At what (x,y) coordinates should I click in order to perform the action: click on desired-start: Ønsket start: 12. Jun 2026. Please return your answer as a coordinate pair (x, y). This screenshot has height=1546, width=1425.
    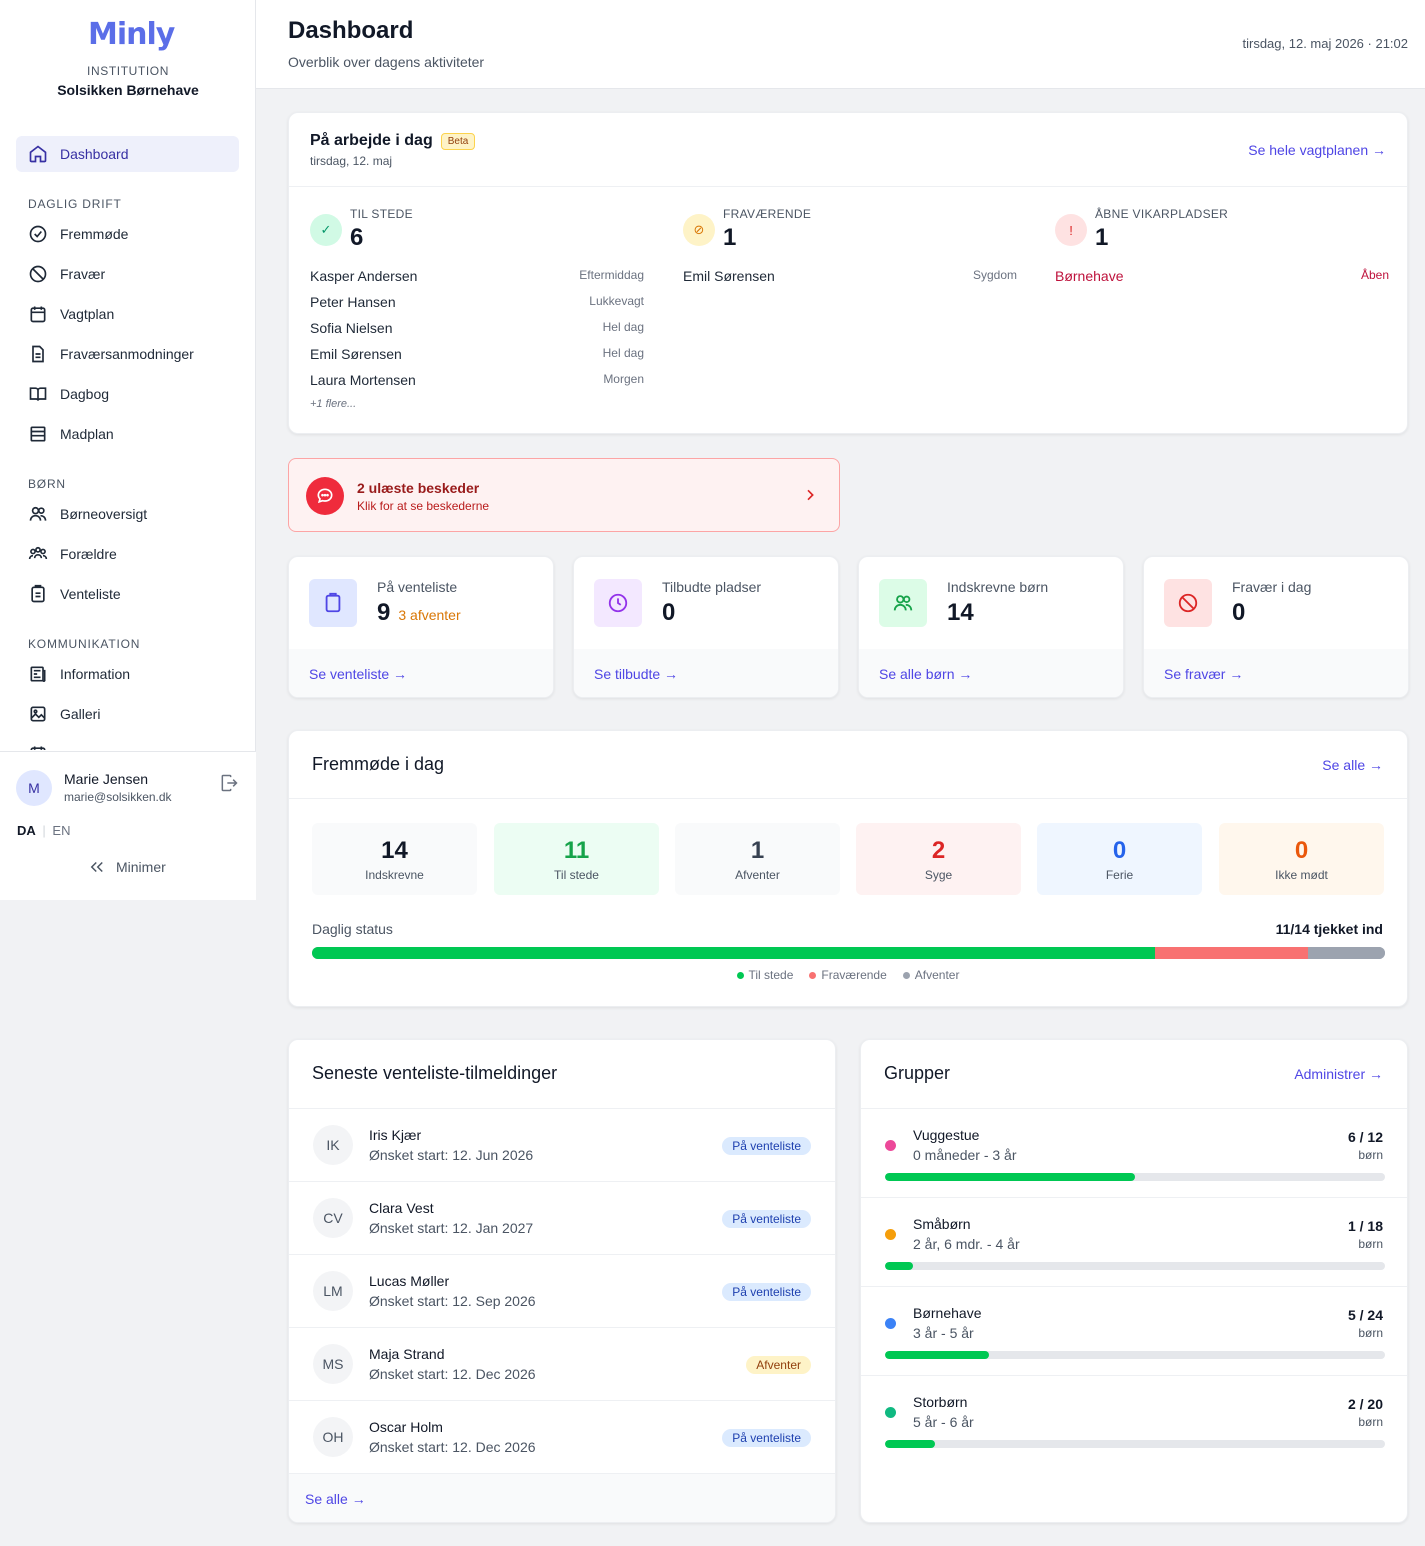
    Looking at the image, I should click on (451, 1155).